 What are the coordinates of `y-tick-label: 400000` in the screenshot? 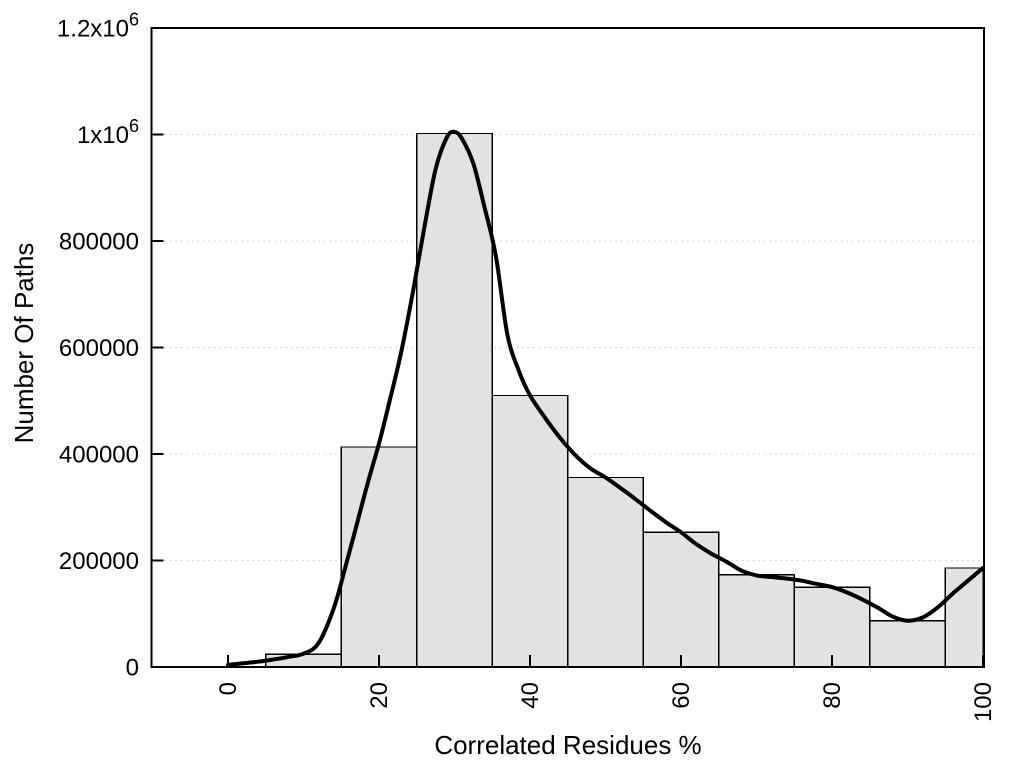 It's located at (99, 455).